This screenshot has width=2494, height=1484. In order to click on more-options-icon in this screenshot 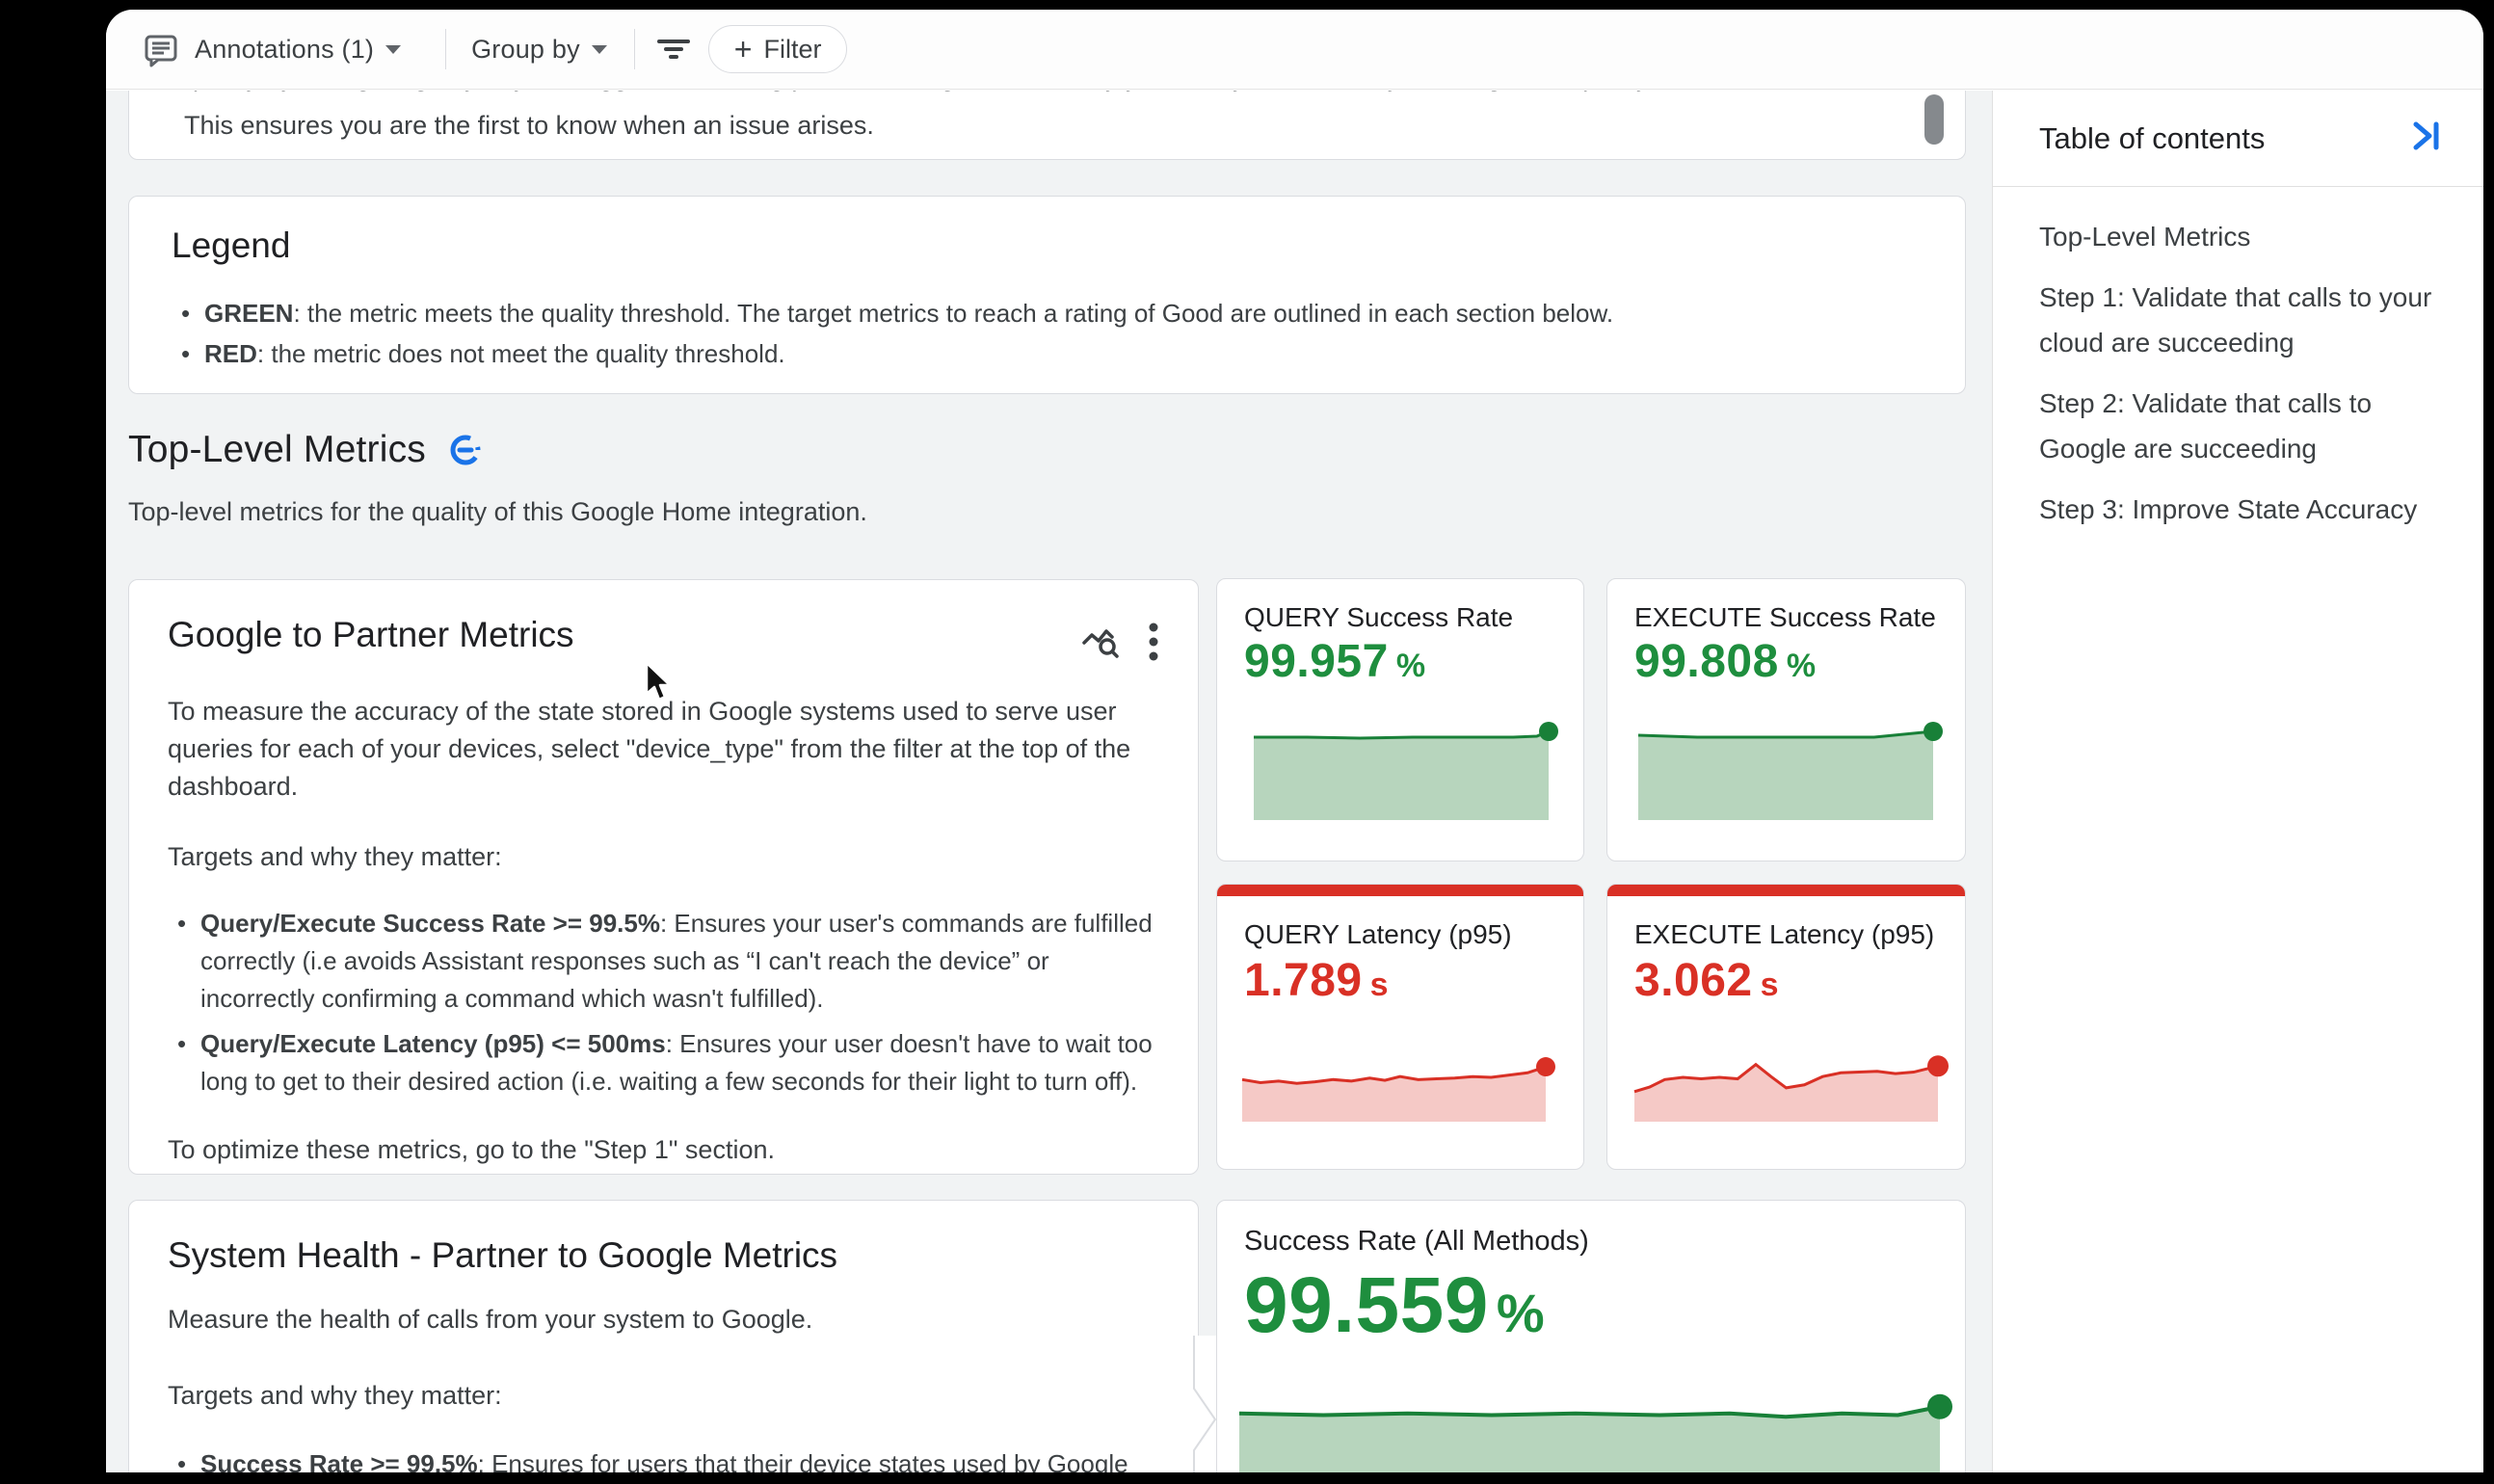, I will do `click(1153, 644)`.